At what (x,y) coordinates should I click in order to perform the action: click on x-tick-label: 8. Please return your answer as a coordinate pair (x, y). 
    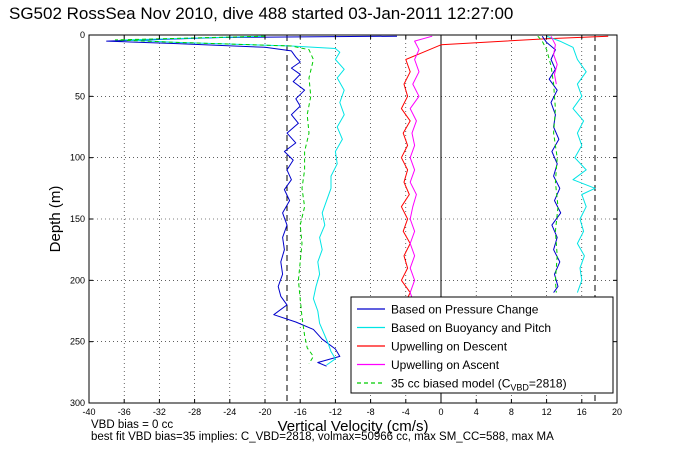
    Looking at the image, I should click on (511, 412).